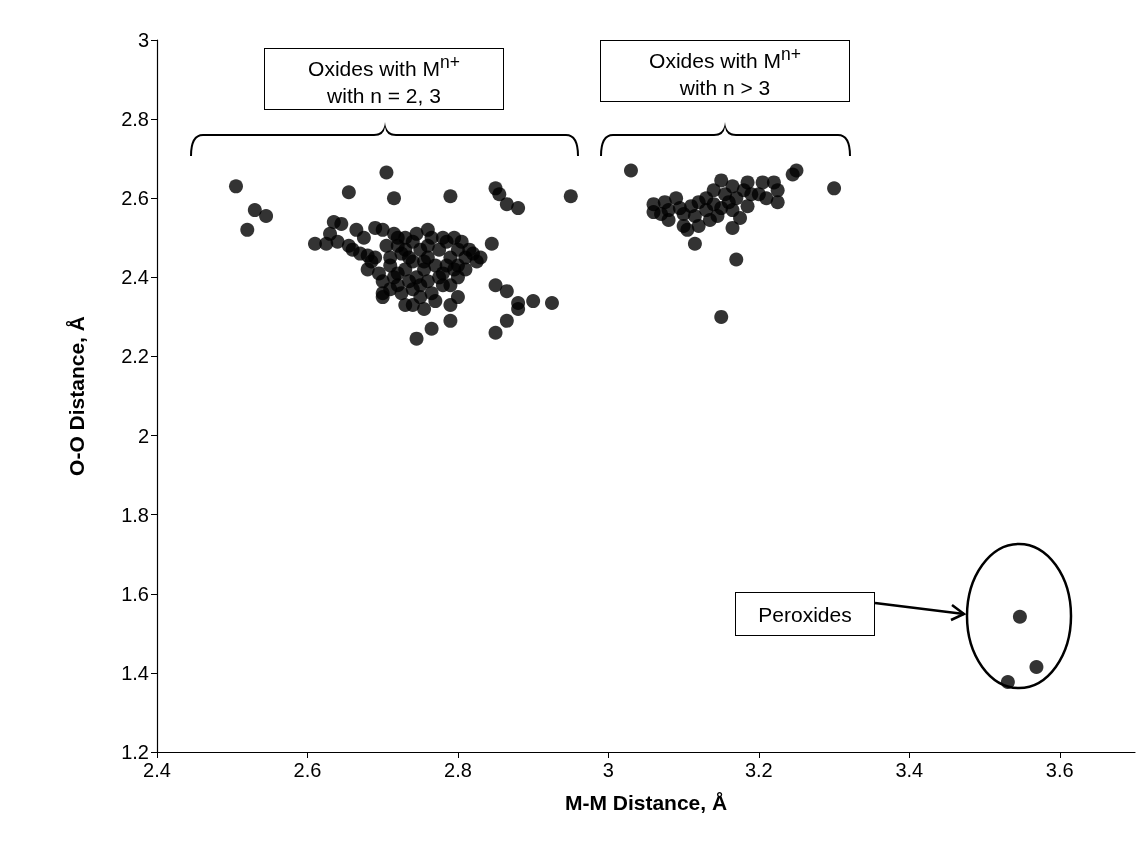 This screenshot has height=859, width=1138. Describe the element at coordinates (135, 198) in the screenshot. I see `y-tick-label: 2.6` at that location.